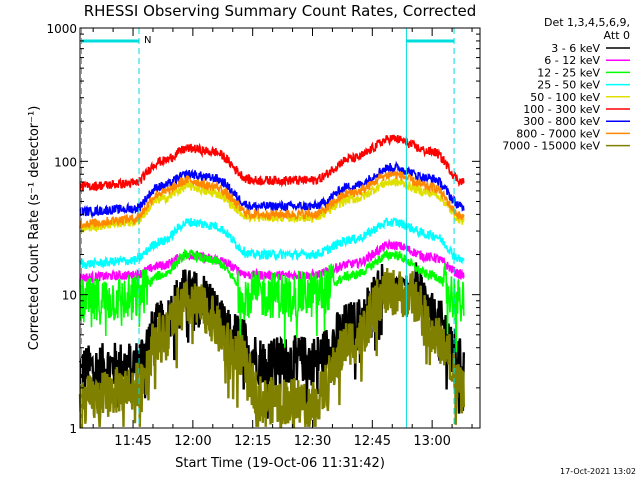 The width and height of the screenshot is (640, 480). Describe the element at coordinates (551, 146) in the screenshot. I see `legend-label: 7000 - 15000 keV` at that location.